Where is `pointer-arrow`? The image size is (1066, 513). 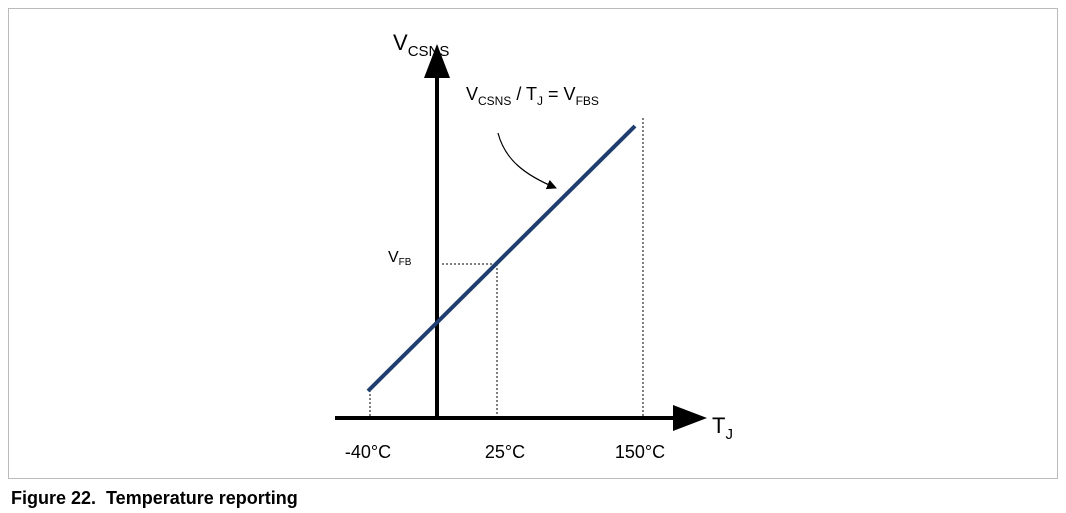
pointer-arrow is located at coordinates (527, 161).